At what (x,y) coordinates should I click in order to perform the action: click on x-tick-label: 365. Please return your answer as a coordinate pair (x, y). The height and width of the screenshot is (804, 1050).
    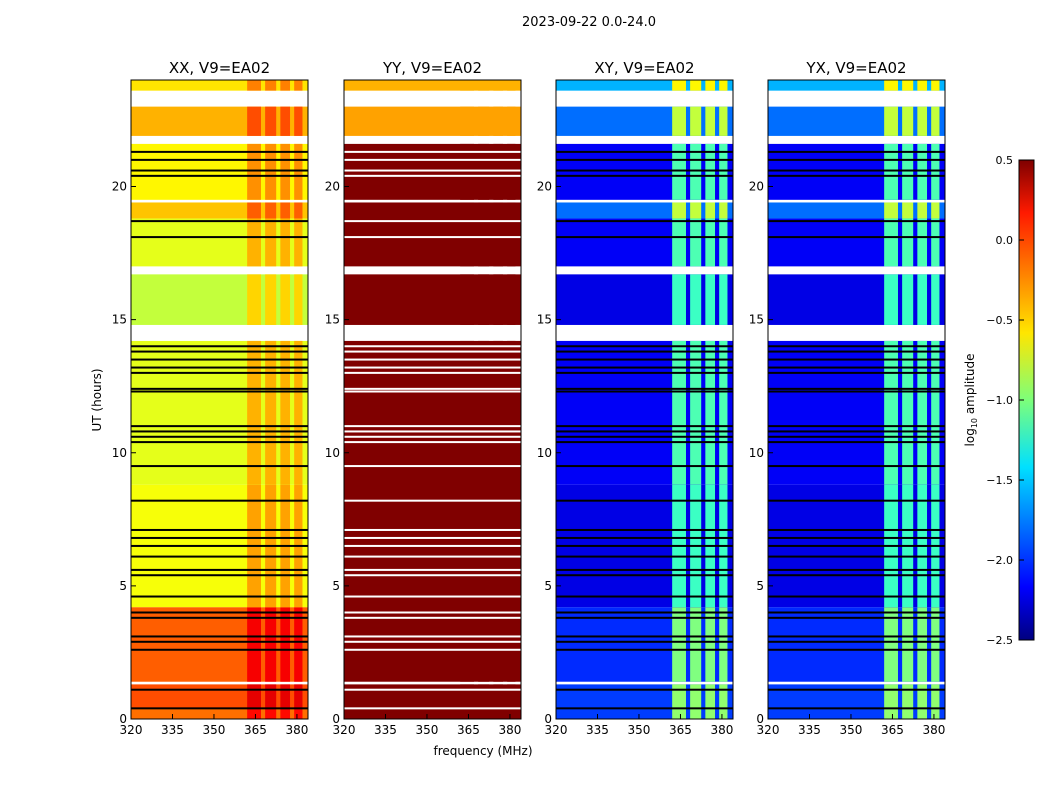
    Looking at the image, I should click on (255, 730).